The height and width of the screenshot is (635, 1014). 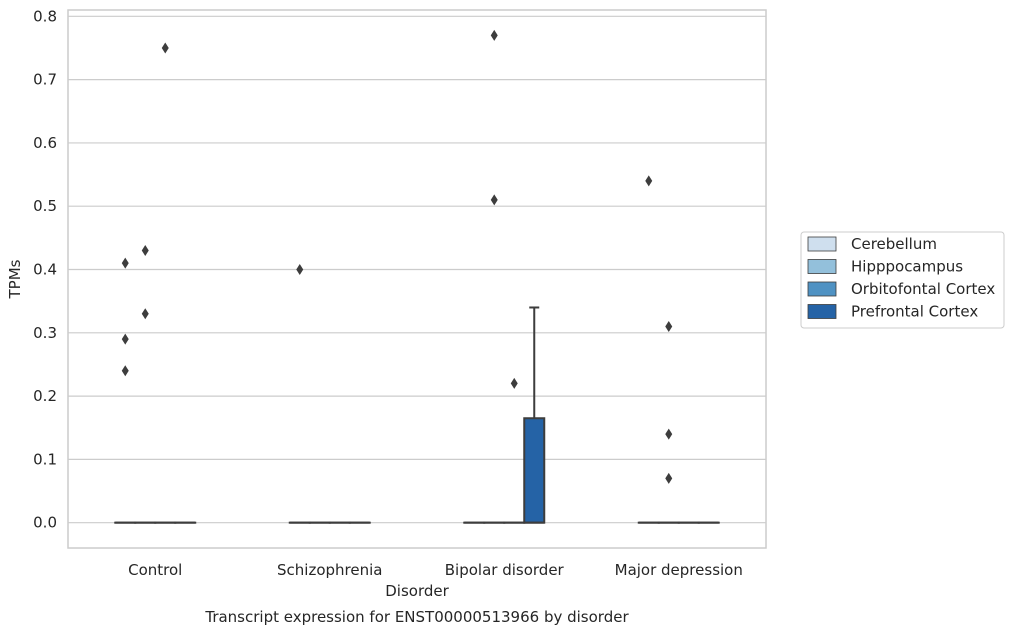 What do you see at coordinates (45, 333) in the screenshot?
I see `y-tick-label: 0.3` at bounding box center [45, 333].